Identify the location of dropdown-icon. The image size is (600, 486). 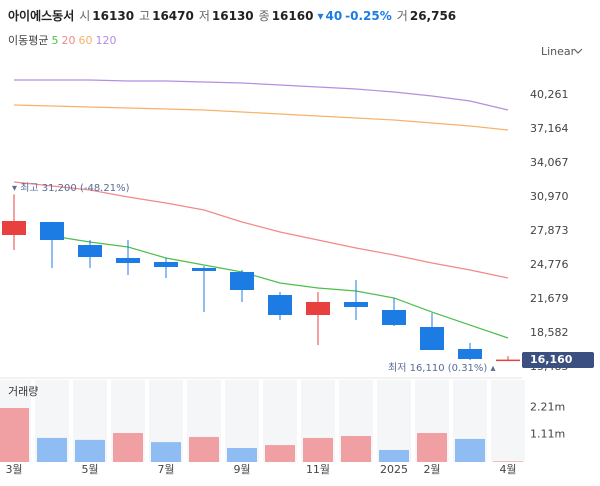
(578, 51).